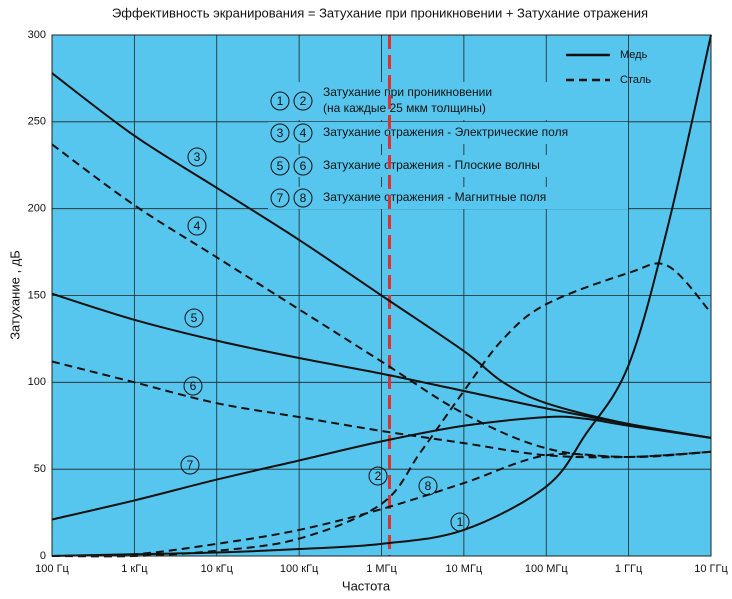  I want to click on y-axis-label: Затухание , дБ, so click(14, 295).